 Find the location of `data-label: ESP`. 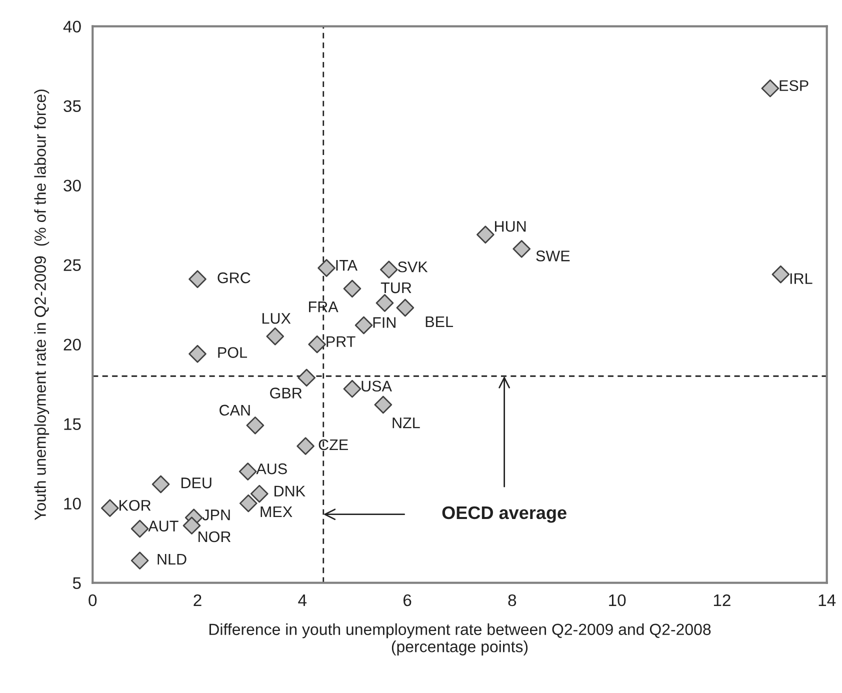

data-label: ESP is located at coordinates (794, 86).